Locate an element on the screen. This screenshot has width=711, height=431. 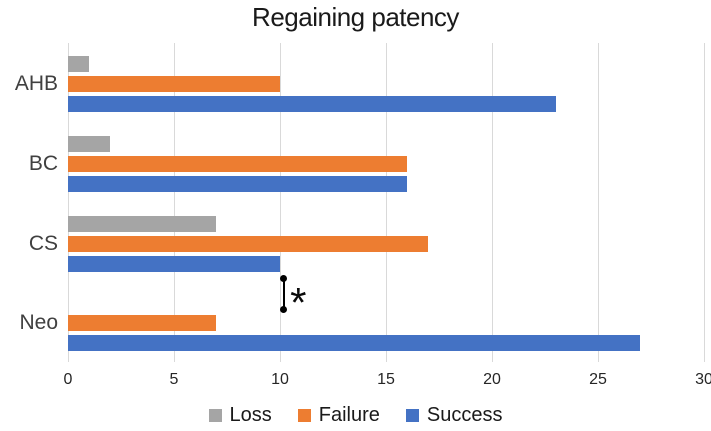
bar-neo-failure is located at coordinates (142, 323).